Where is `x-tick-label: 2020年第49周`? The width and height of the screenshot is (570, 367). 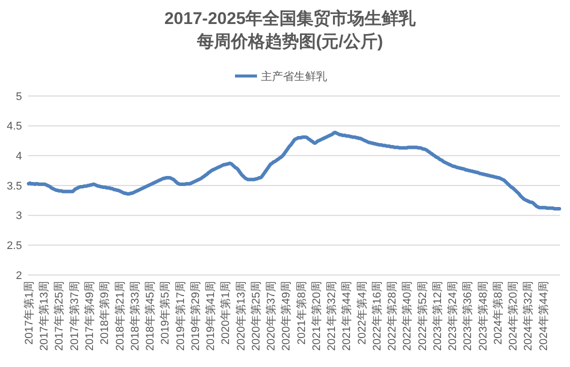
x-tick-label: 2020年第49周 is located at coordinates (286, 316).